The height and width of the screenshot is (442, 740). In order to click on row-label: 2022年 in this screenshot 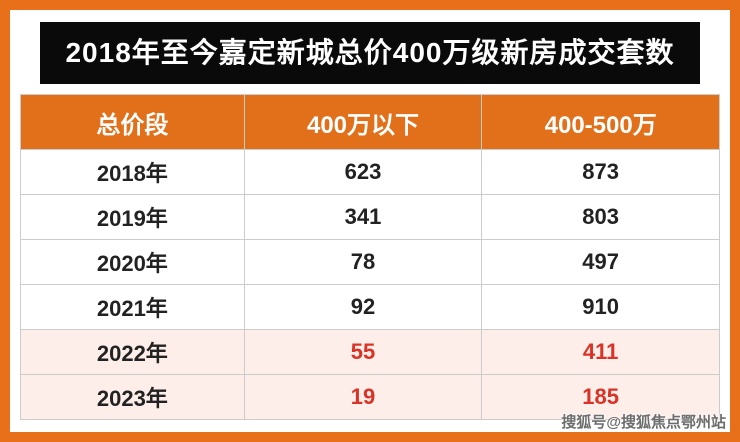, I will do `click(132, 352)`.